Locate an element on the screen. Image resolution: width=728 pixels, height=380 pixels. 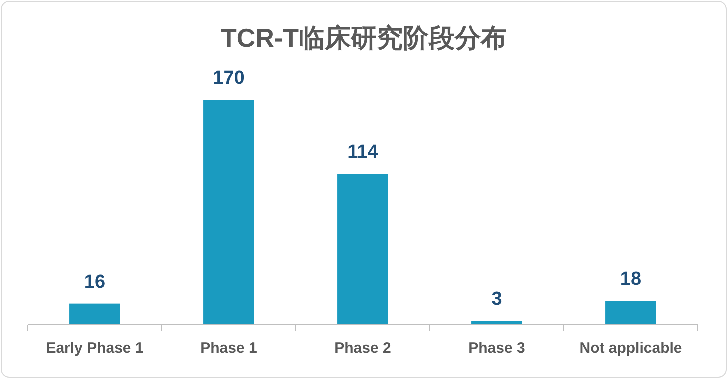
x-tick-label: Phase 1 is located at coordinates (229, 348).